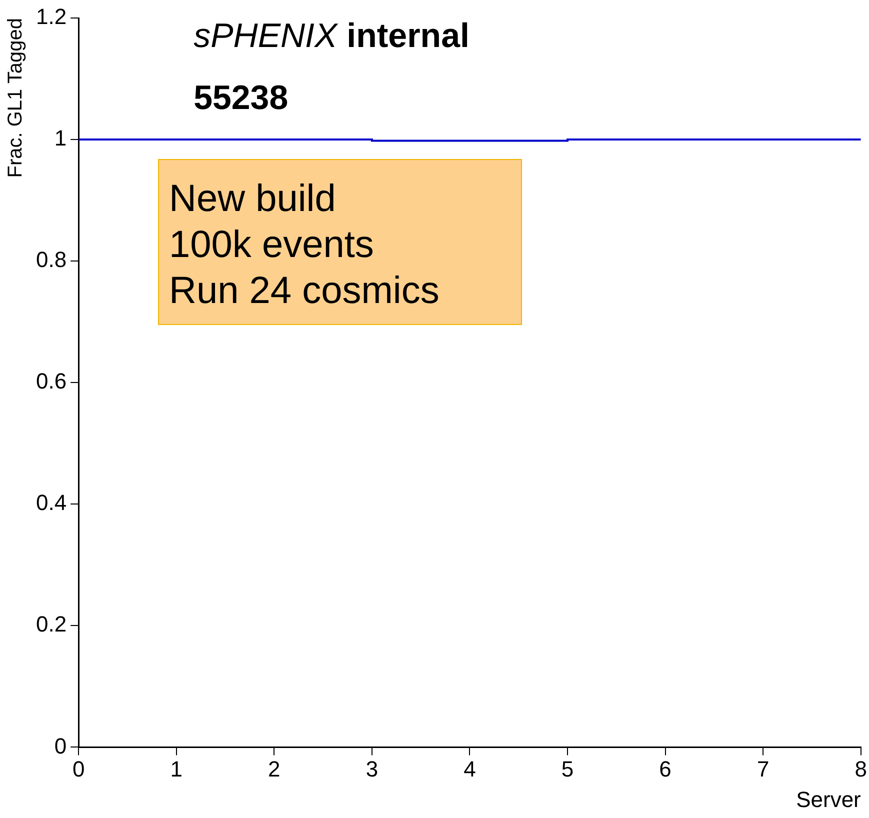  I want to click on y-tick-label: 0.4, so click(51, 503).